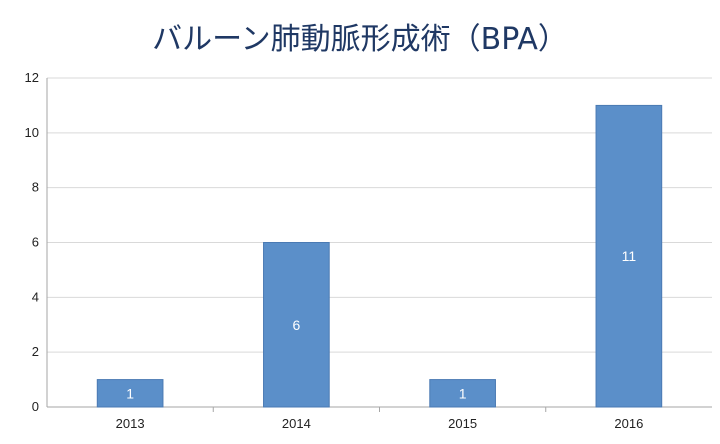  What do you see at coordinates (32, 77) in the screenshot?
I see `y-tick-label: 12` at bounding box center [32, 77].